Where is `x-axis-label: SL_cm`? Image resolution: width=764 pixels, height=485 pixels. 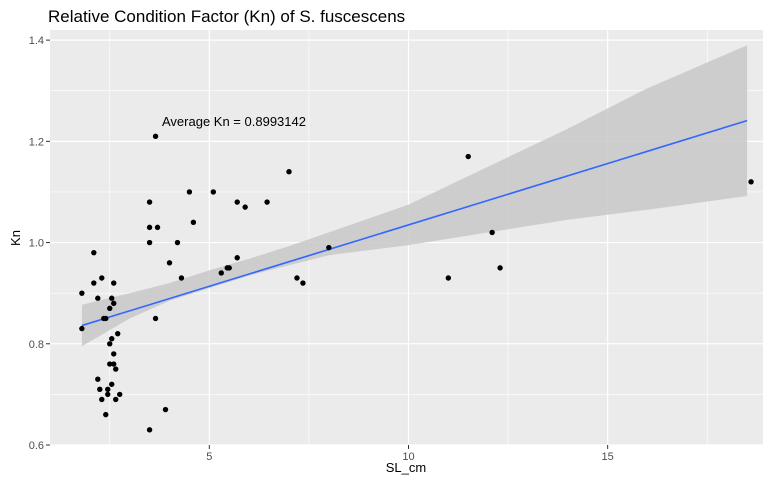
x-axis-label: SL_cm is located at coordinates (406, 467).